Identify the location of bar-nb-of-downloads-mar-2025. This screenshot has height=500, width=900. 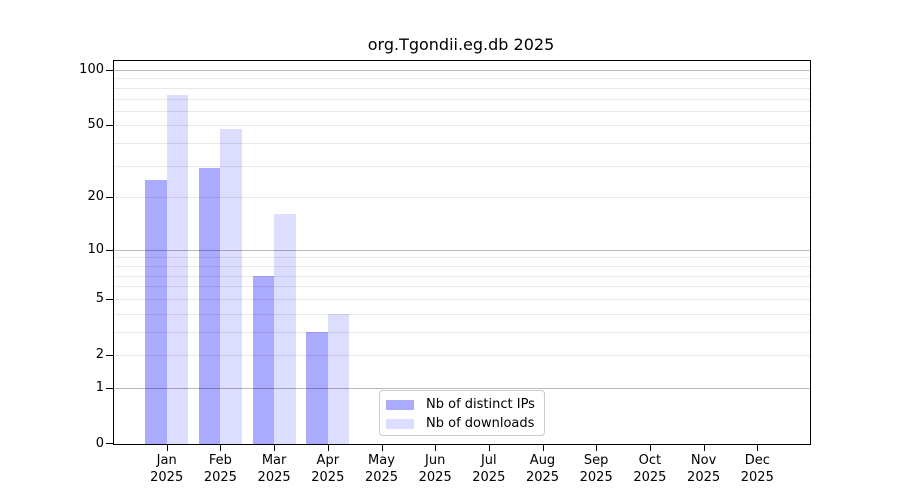
(285, 329).